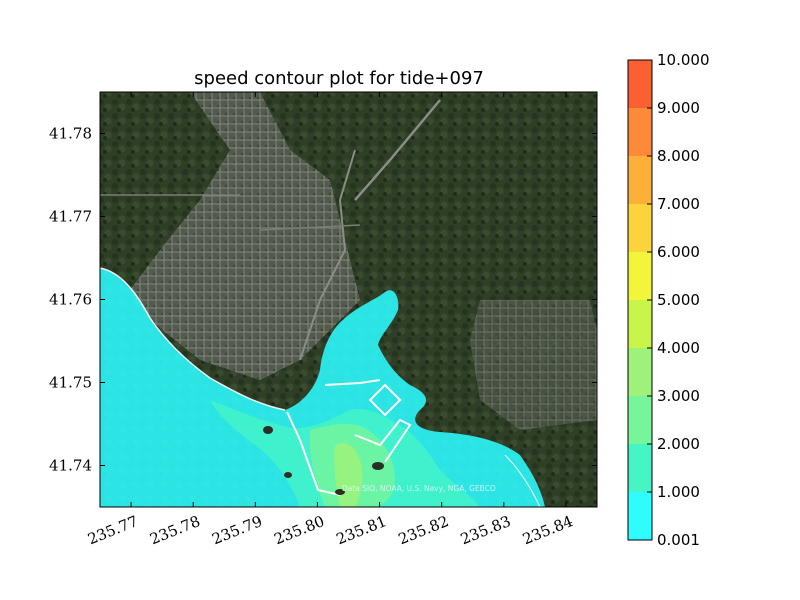 Image resolution: width=800 pixels, height=600 pixels. I want to click on x-tick-label: 235.79, so click(236, 530).